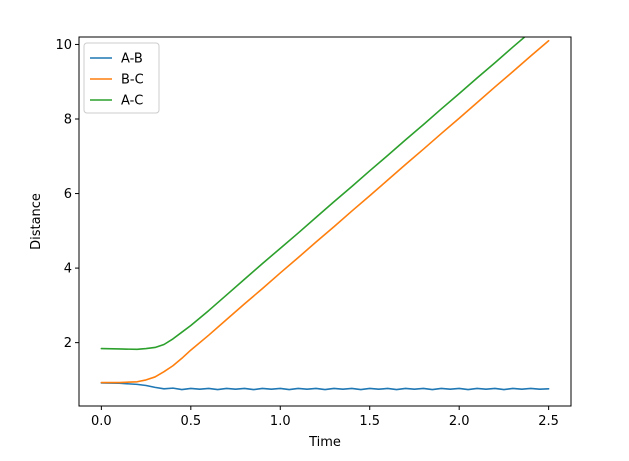 This screenshot has height=461, width=629. I want to click on y-tick-label: 2, so click(68, 343).